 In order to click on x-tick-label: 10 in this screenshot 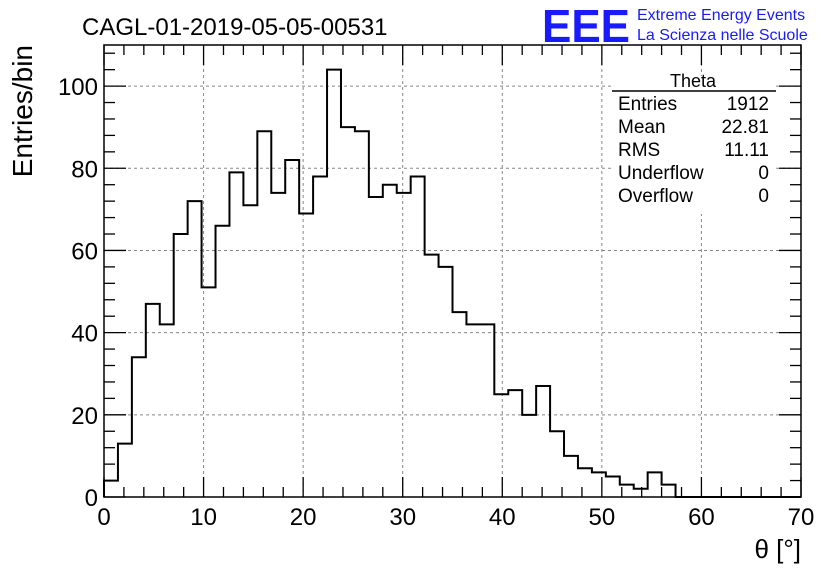, I will do `click(203, 517)`.